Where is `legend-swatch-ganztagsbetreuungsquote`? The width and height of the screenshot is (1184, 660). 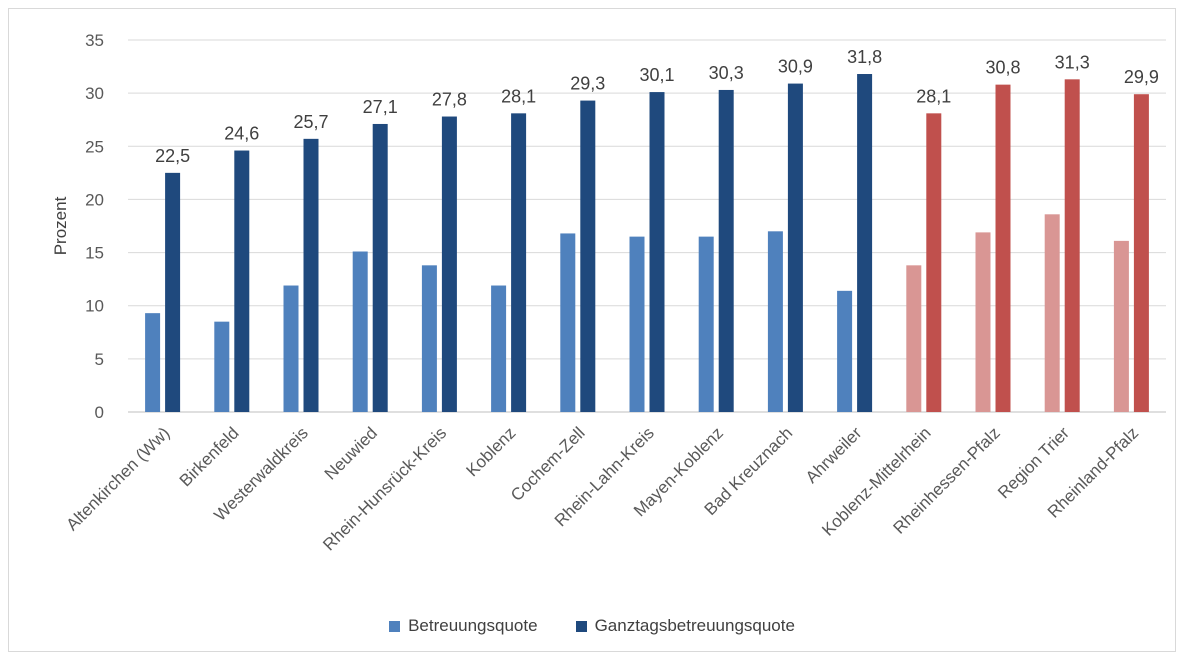
legend-swatch-ganztagsbetreuungsquote is located at coordinates (581, 626).